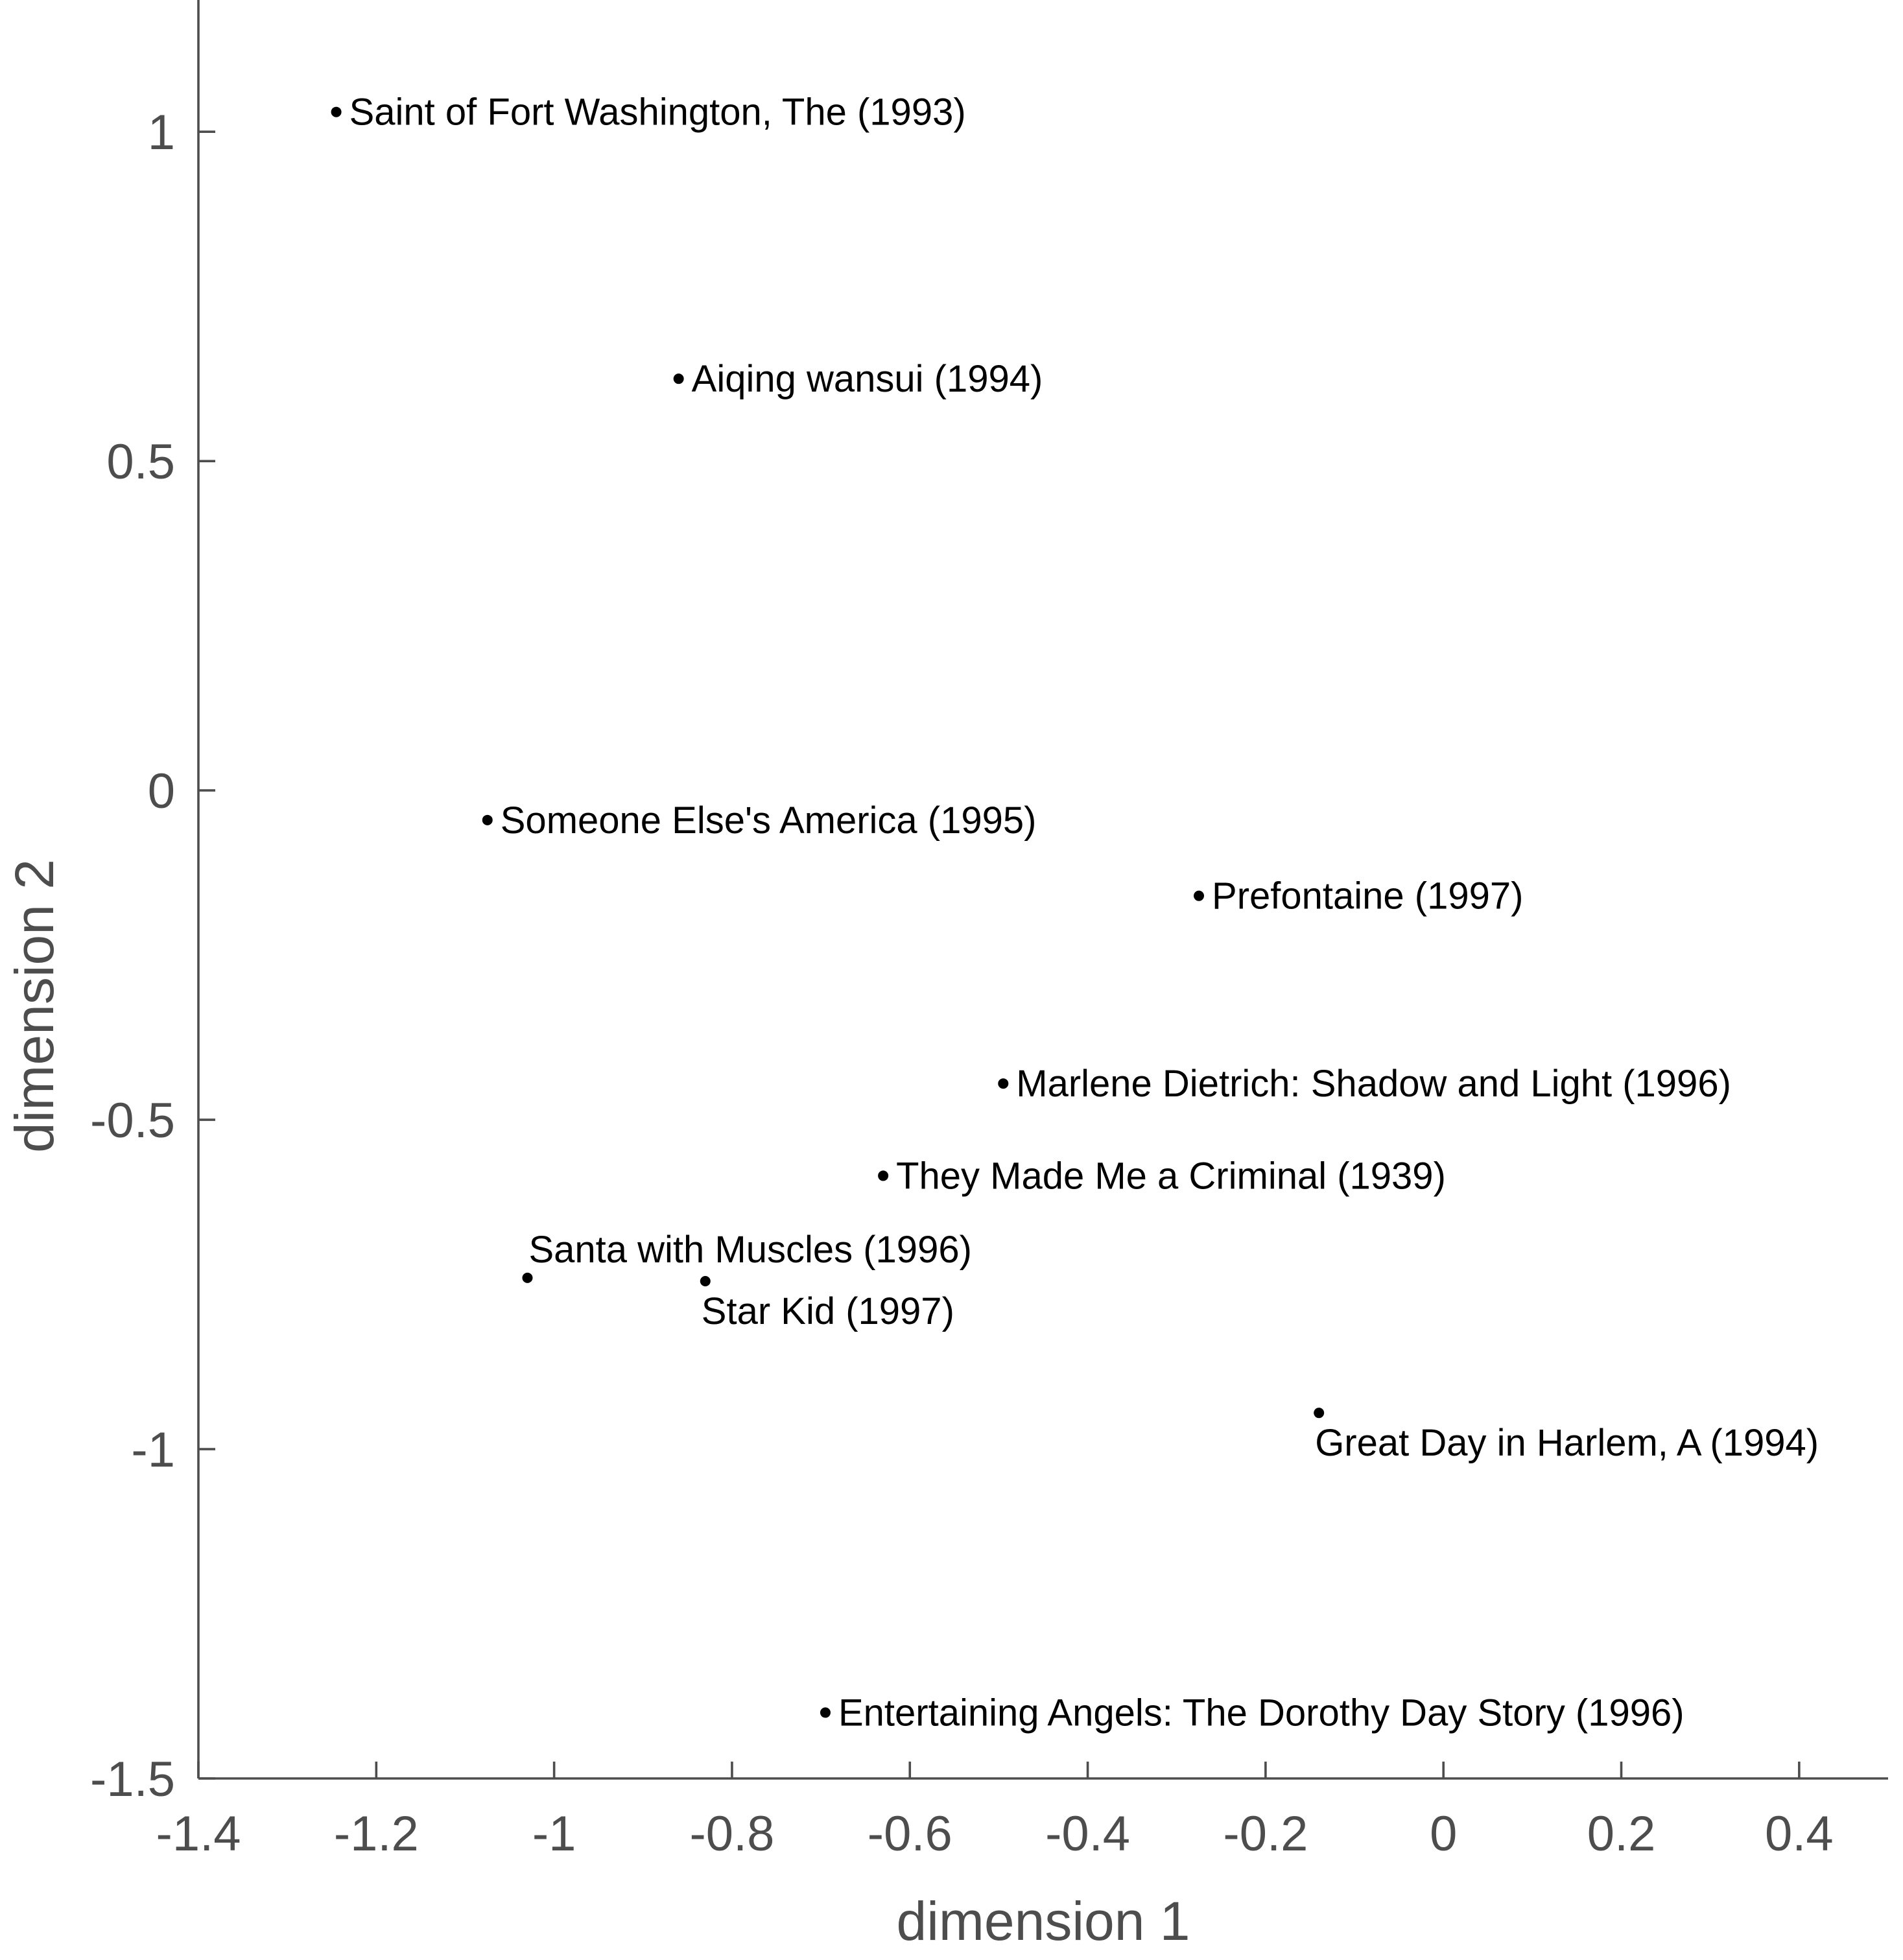 The width and height of the screenshot is (1903, 1960). I want to click on data-point-label: Someone Else's America (1995), so click(769, 820).